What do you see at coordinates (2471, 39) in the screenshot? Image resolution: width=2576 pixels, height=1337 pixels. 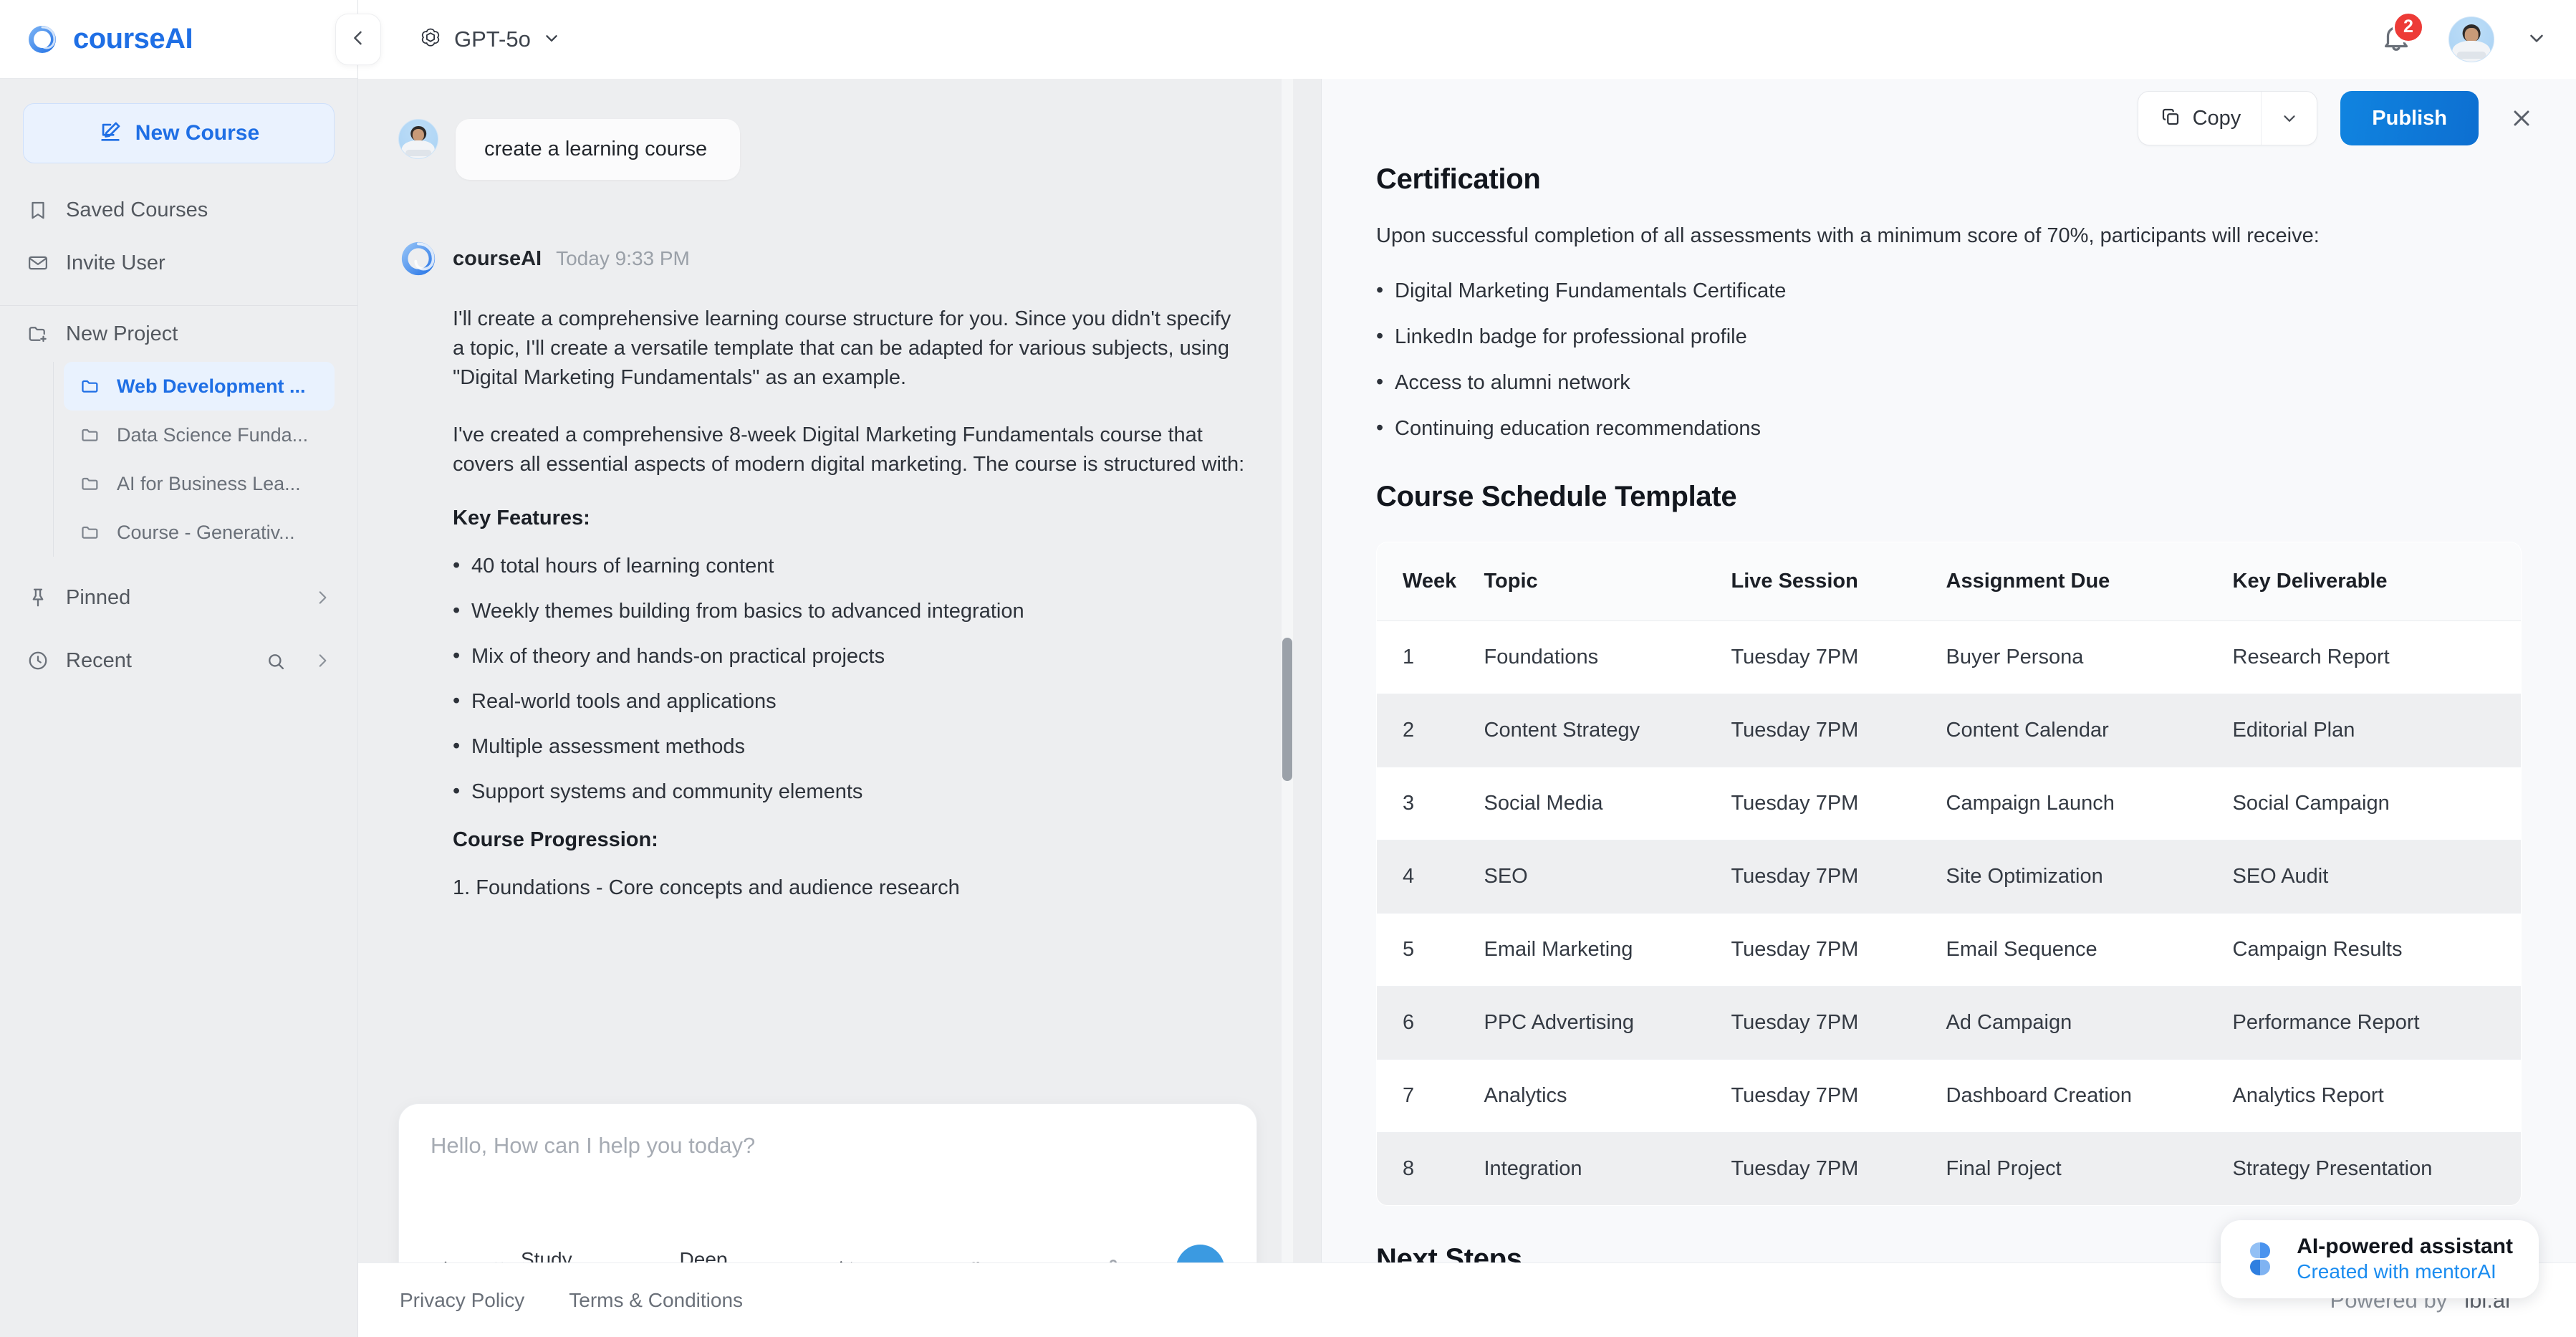 I see `avatar` at bounding box center [2471, 39].